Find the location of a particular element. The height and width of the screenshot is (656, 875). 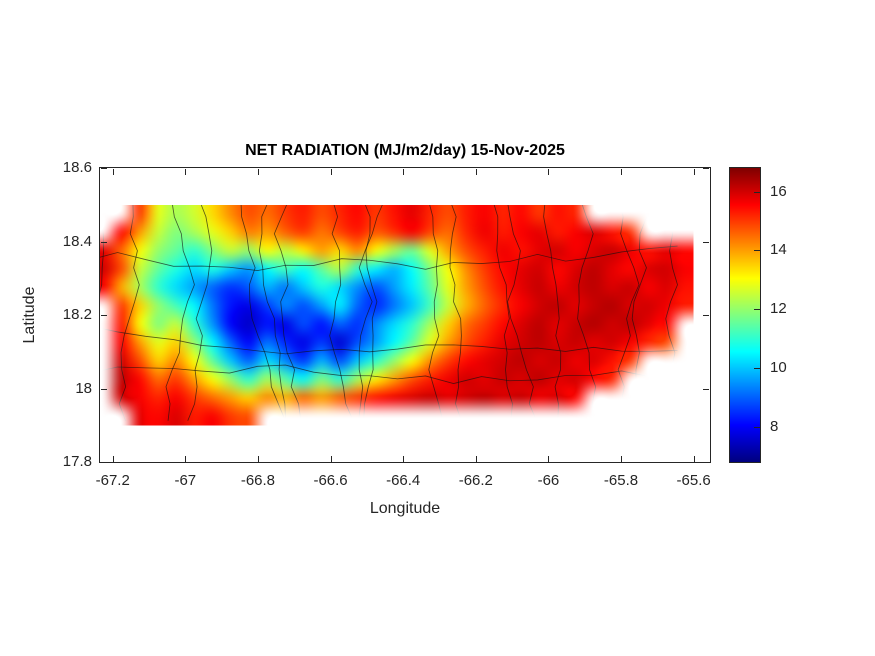

colorbar-tick-label: 16 is located at coordinates (778, 191).